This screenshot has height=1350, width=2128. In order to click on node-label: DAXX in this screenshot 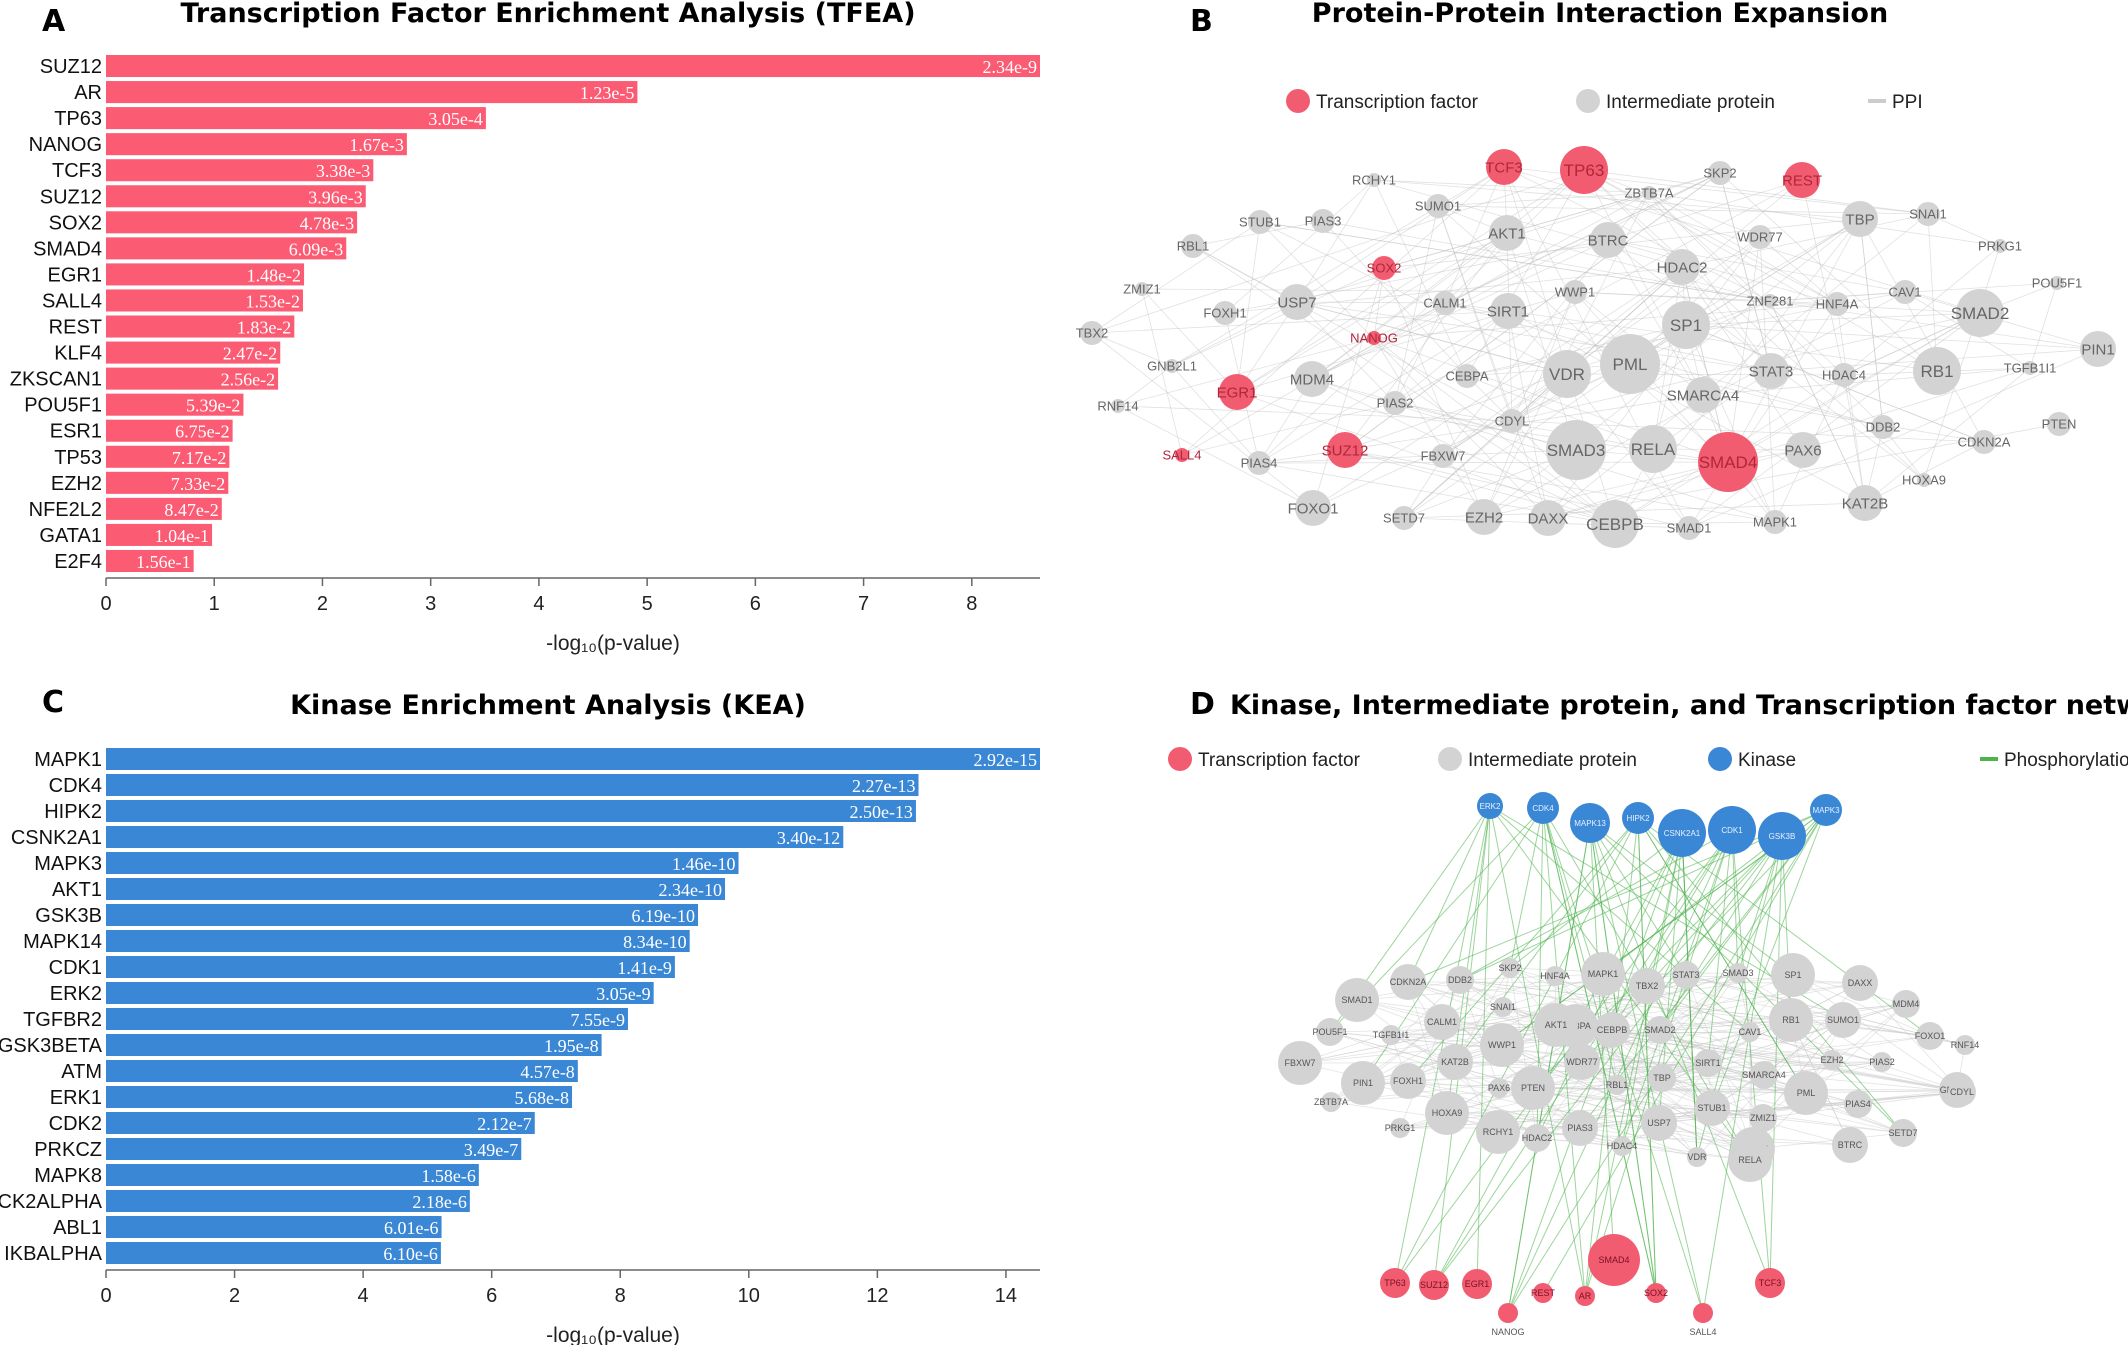, I will do `click(1548, 518)`.